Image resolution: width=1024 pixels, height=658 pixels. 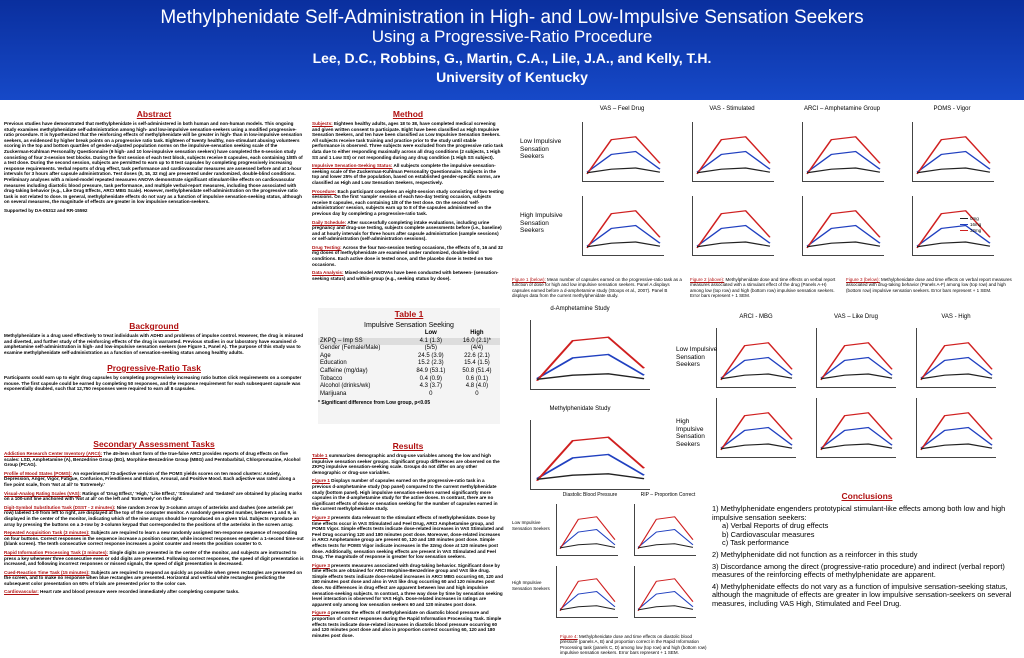 What do you see at coordinates (768, 534) in the screenshot?
I see `conclusion-item: b) Cardiovascular measures` at bounding box center [768, 534].